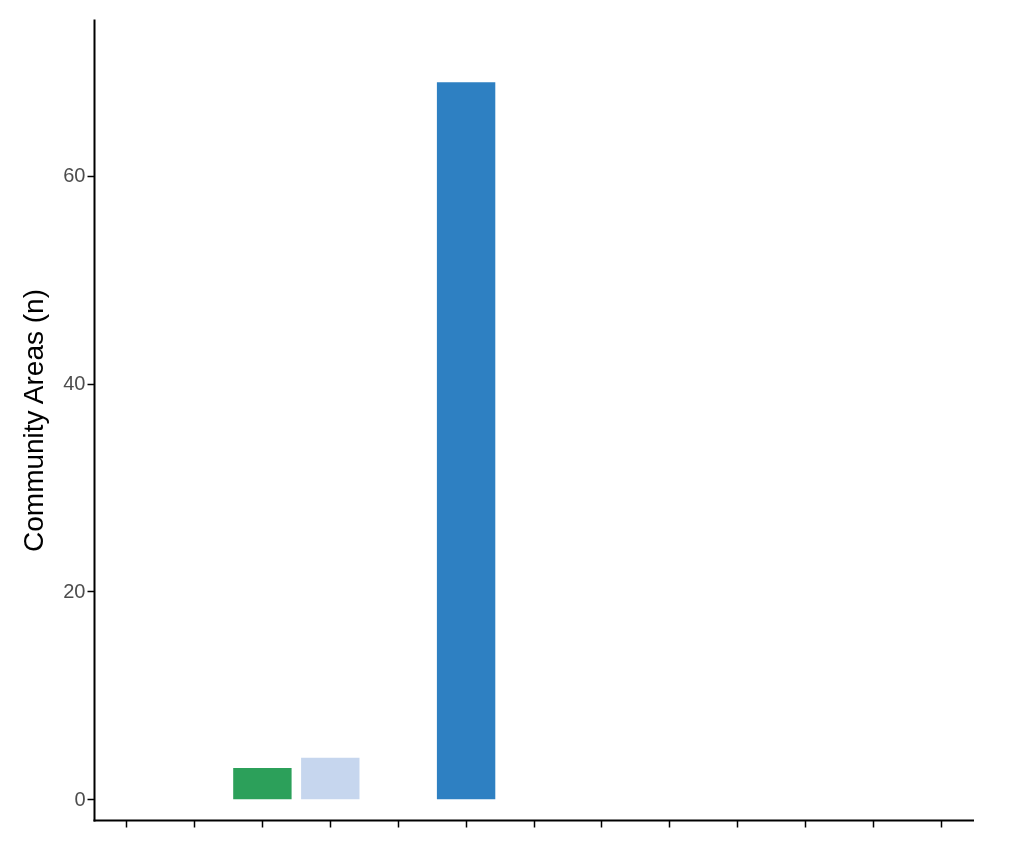  What do you see at coordinates (34, 420) in the screenshot?
I see `y-axis-title: Community Areas (n)` at bounding box center [34, 420].